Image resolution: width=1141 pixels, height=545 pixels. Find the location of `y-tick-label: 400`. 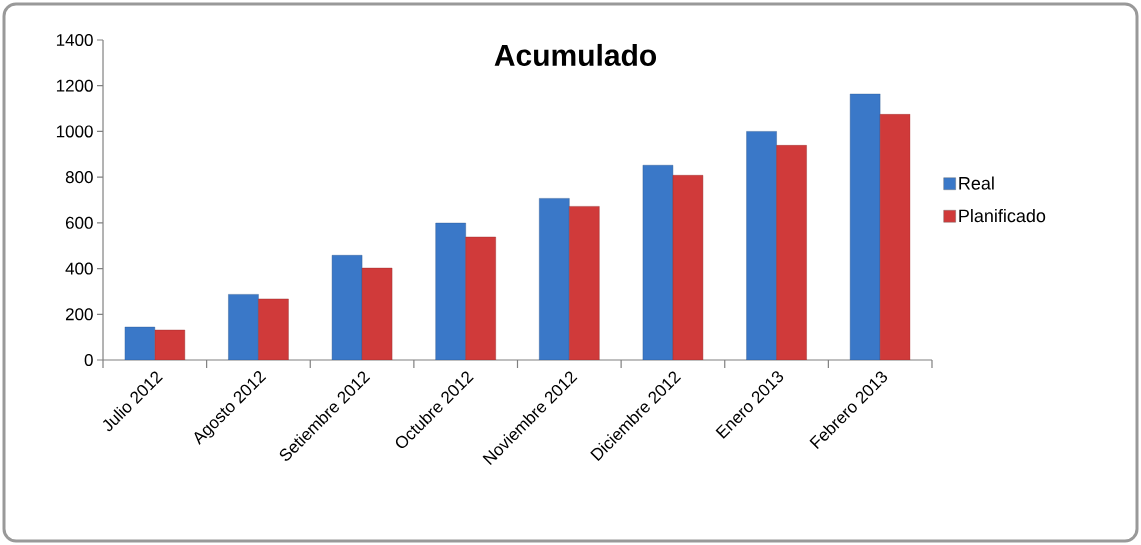

y-tick-label: 400 is located at coordinates (79, 268).